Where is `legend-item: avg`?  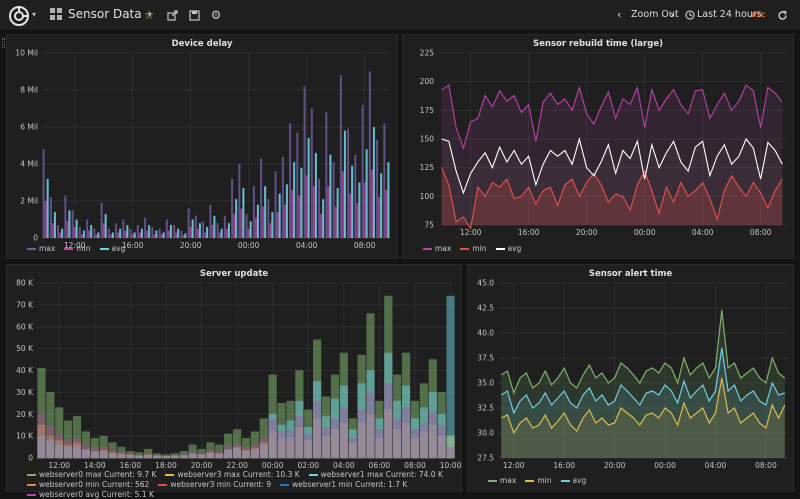 legend-item: avg is located at coordinates (573, 480).